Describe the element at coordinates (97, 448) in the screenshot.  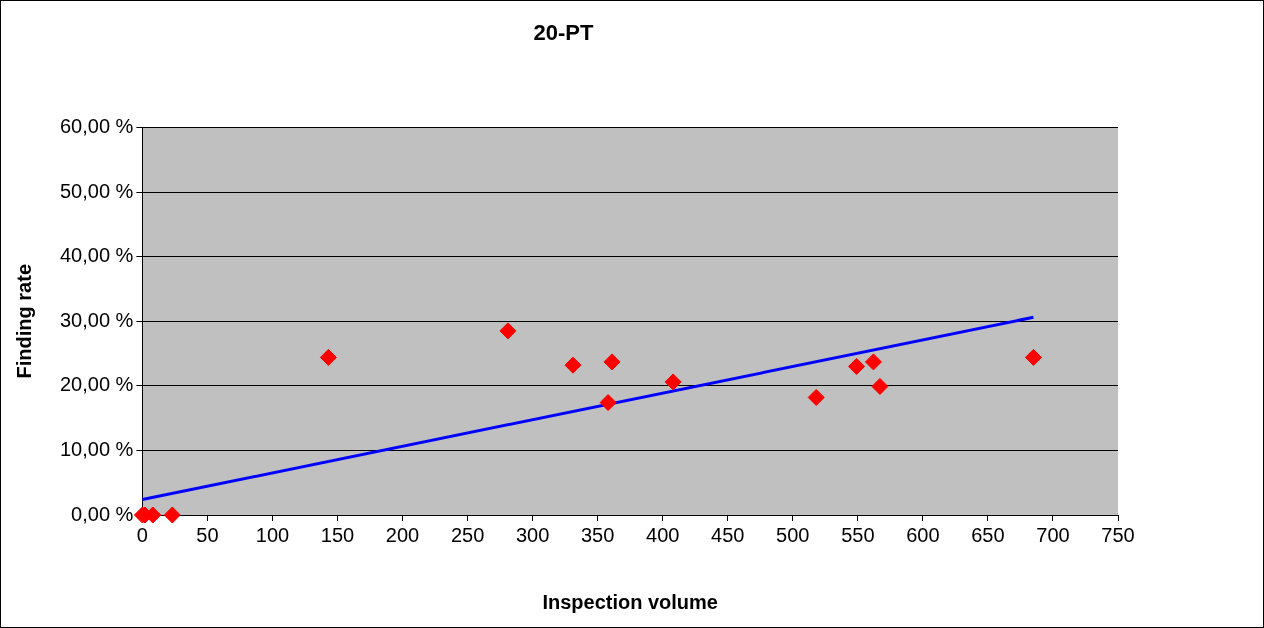
I see `y-tick-label: 10,00 %` at that location.